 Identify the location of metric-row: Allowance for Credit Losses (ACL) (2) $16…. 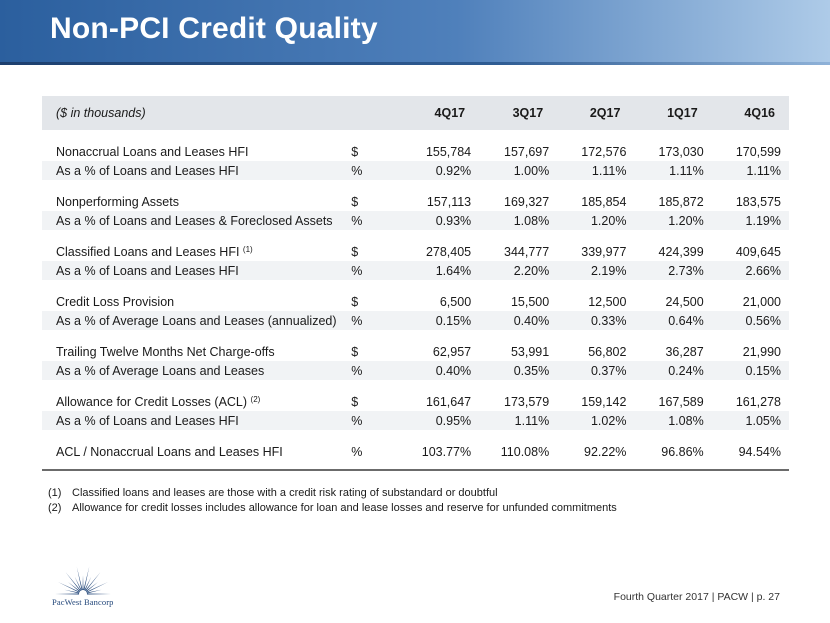
(415, 401).